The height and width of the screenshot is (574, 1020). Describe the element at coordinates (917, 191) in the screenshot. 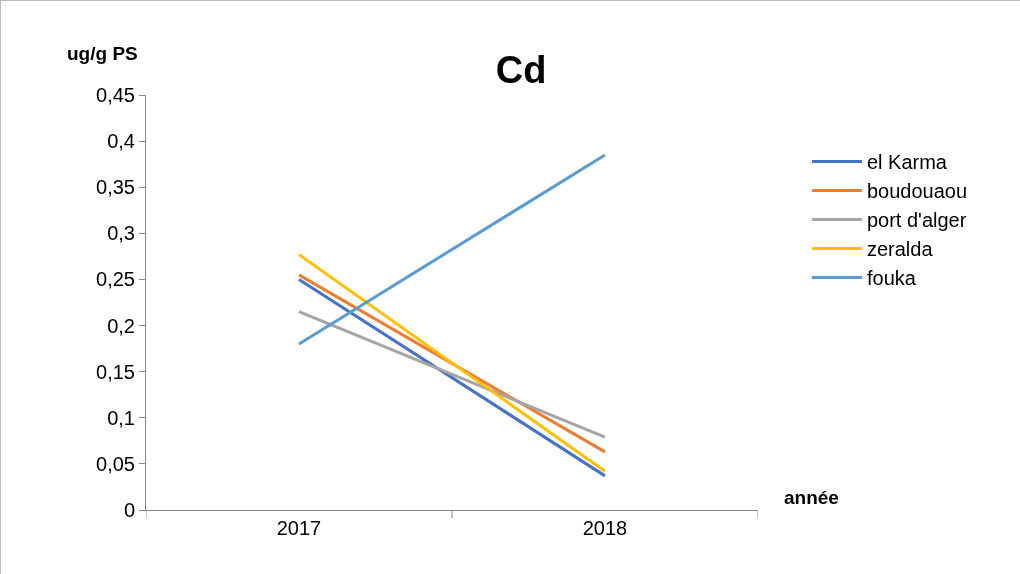

I see `legend-label: boudouaou` at that location.